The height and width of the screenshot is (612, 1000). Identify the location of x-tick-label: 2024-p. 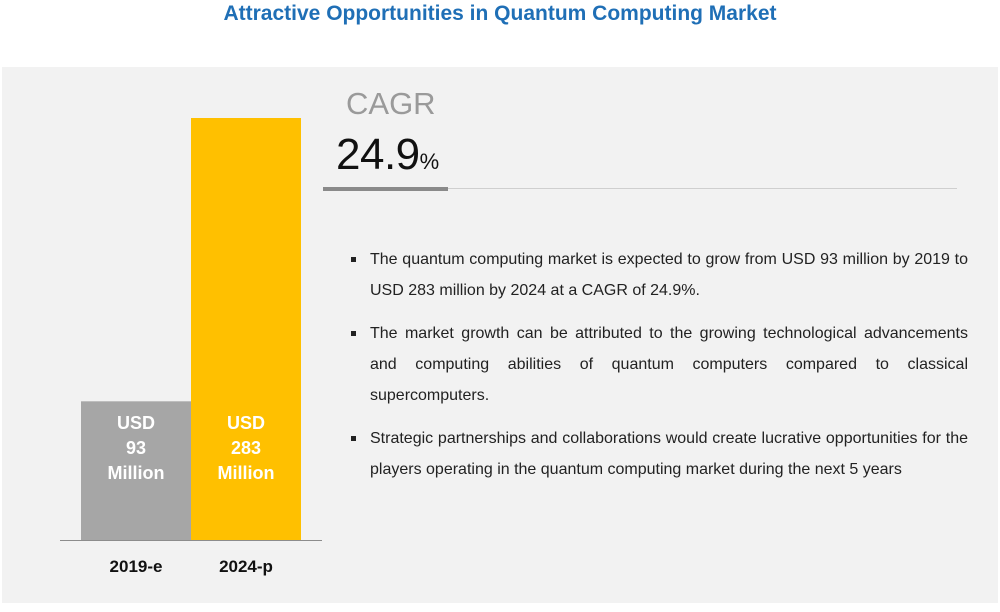
(246, 566).